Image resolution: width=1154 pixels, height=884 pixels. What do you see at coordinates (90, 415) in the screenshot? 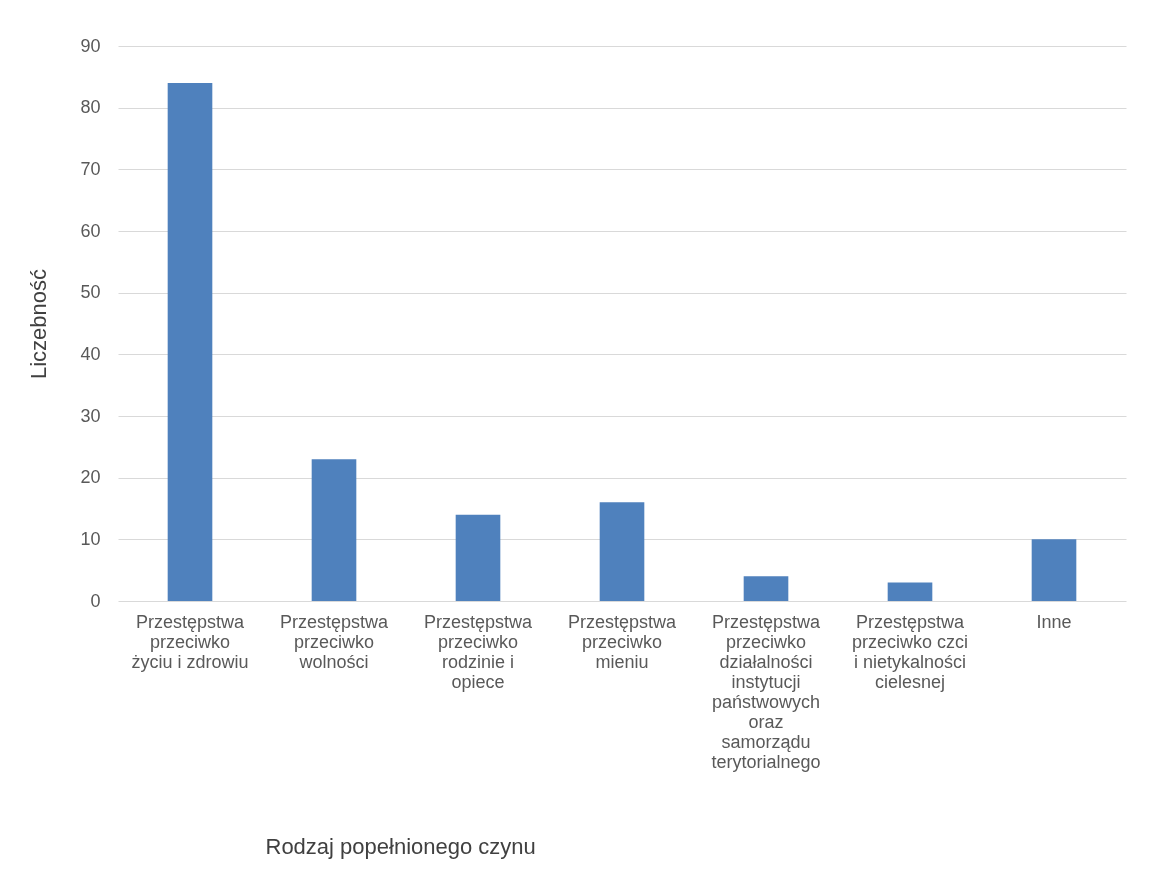
I see `y-tick-label: 30` at bounding box center [90, 415].